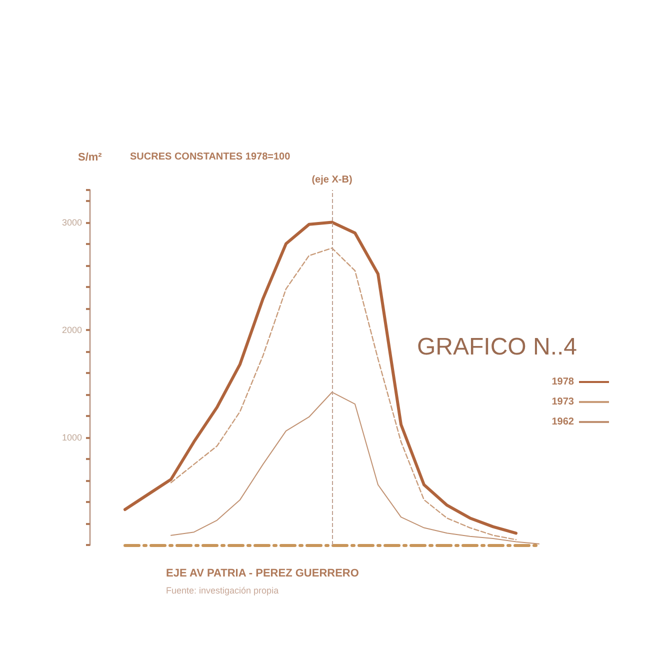 Image resolution: width=646 pixels, height=646 pixels. Describe the element at coordinates (90, 158) in the screenshot. I see `y-axis-title: S/m²` at that location.